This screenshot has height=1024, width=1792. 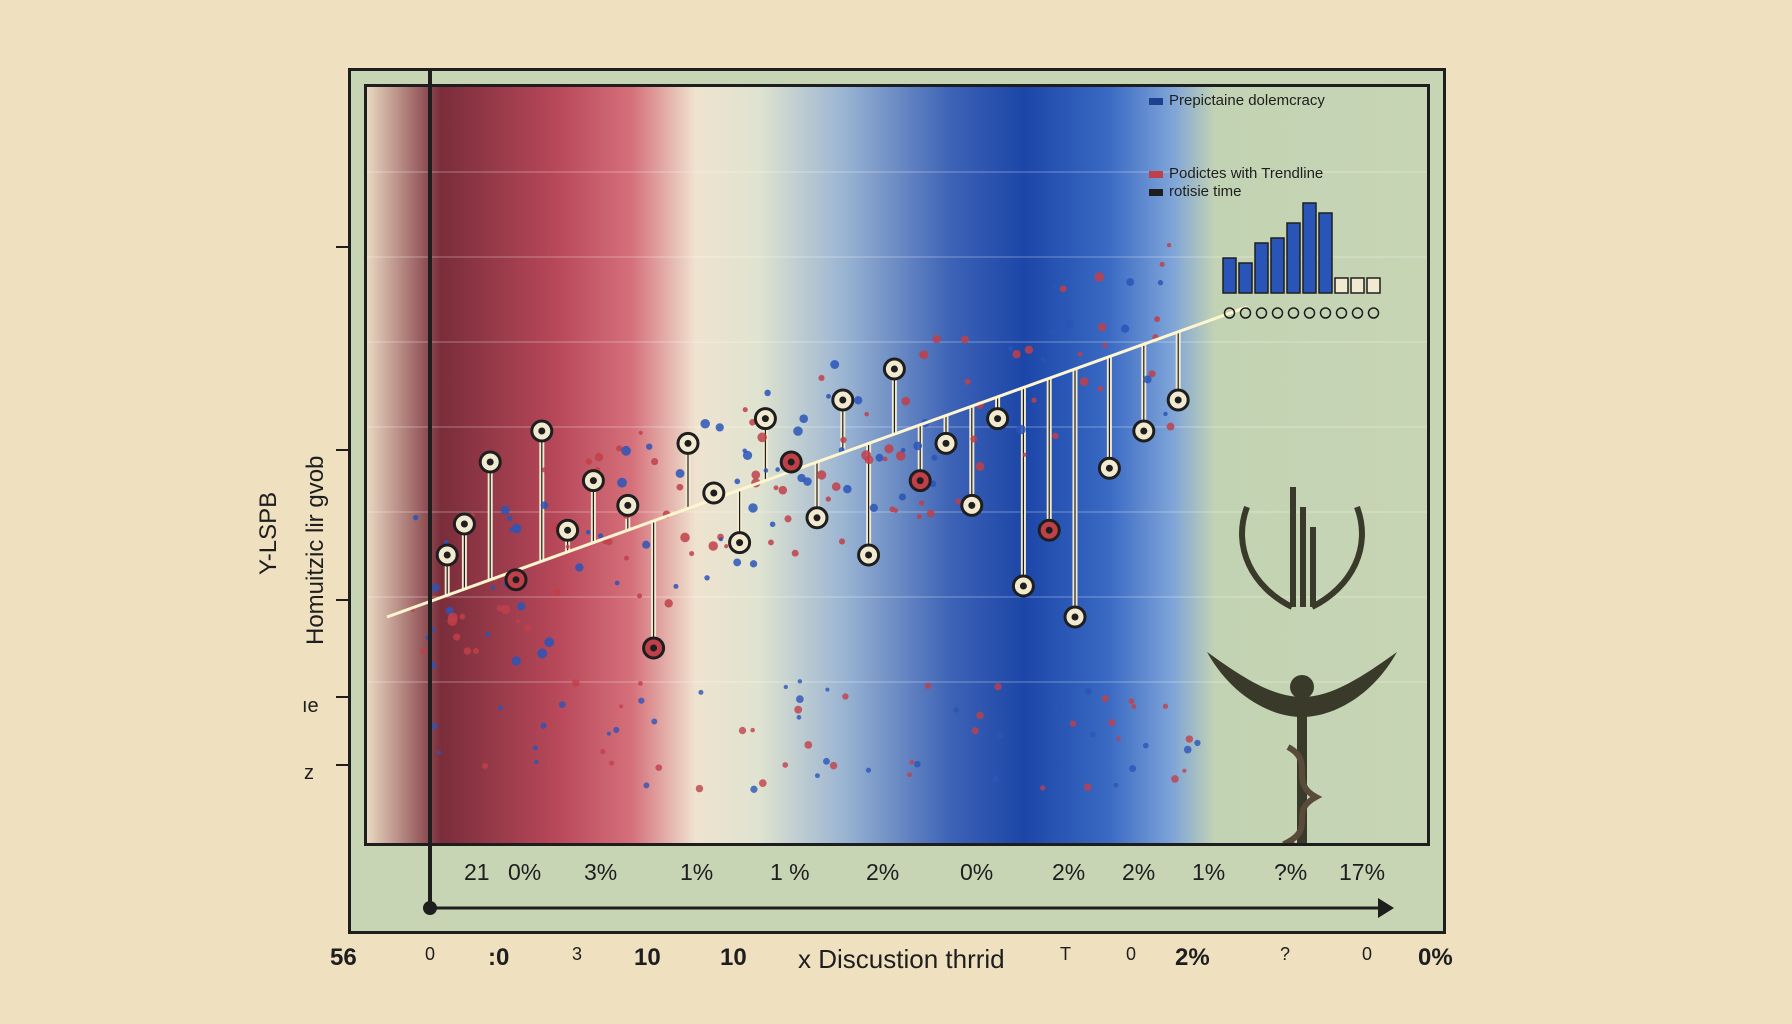 I want to click on x-tick-label-outer-0: 56, so click(x=343, y=957).